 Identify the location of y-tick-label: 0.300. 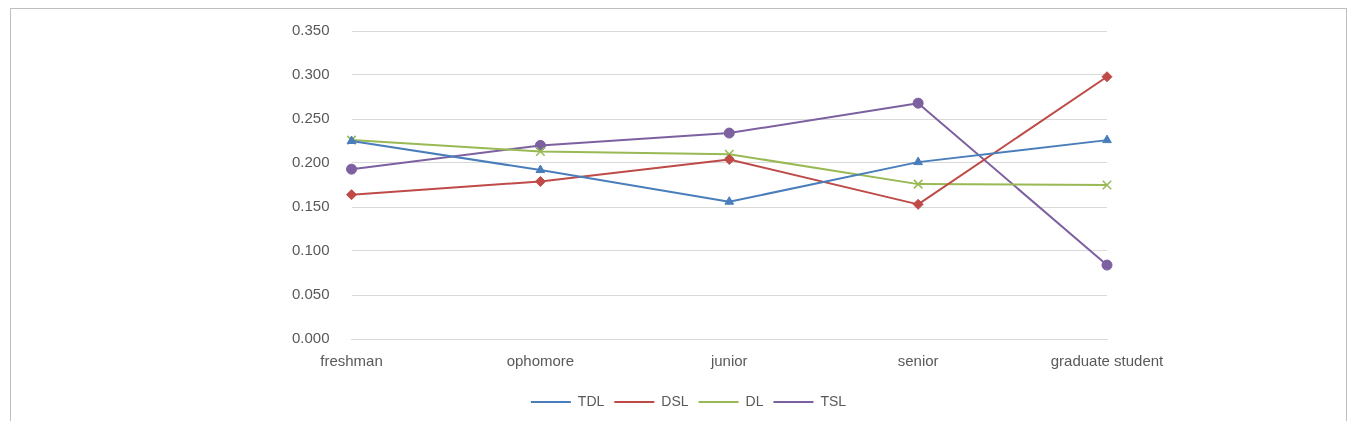
(310, 74).